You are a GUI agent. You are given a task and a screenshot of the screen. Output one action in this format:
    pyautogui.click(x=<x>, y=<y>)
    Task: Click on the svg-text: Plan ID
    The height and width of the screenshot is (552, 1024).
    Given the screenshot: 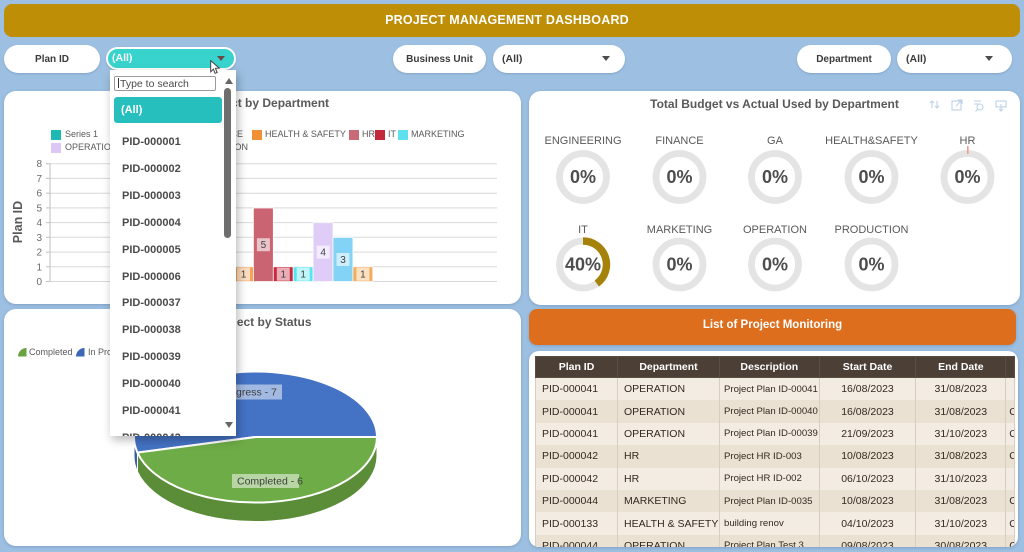 What is the action you would take?
    pyautogui.click(x=18, y=222)
    